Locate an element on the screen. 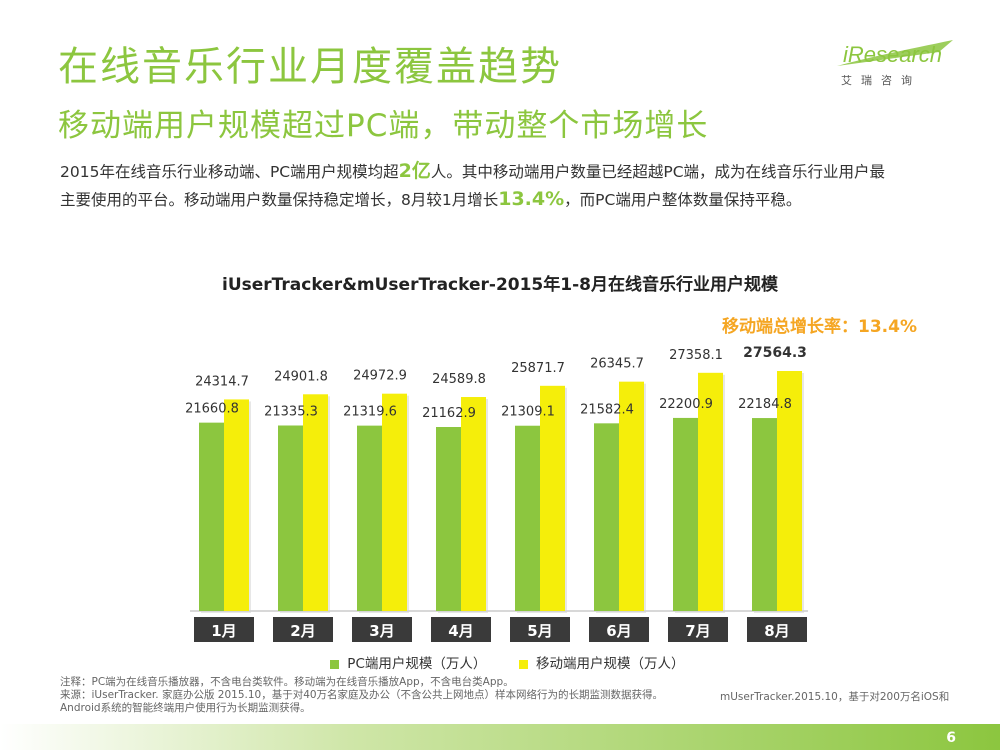 Image resolution: width=1000 pixels, height=750 pixels. intro-text: 主要使用的平台。移动端用户数量保持稳定增长，8月较1月增长 is located at coordinates (279, 200).